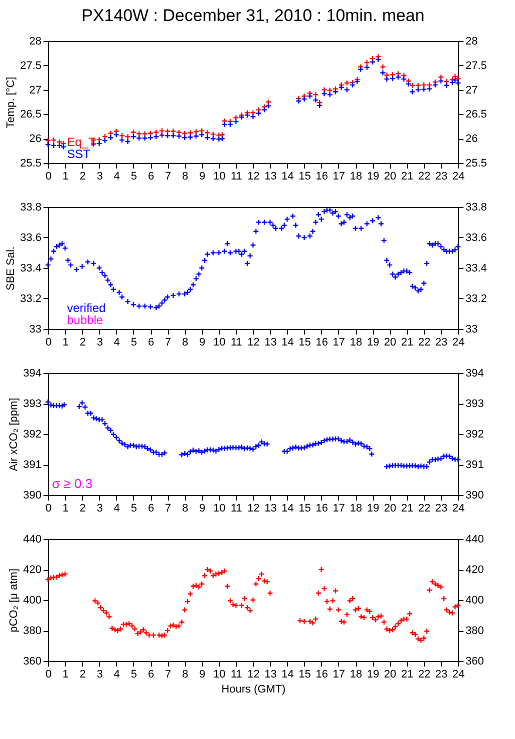 The width and height of the screenshot is (515, 739). Describe the element at coordinates (31, 66) in the screenshot. I see `y-tick-label: 27.5` at that location.